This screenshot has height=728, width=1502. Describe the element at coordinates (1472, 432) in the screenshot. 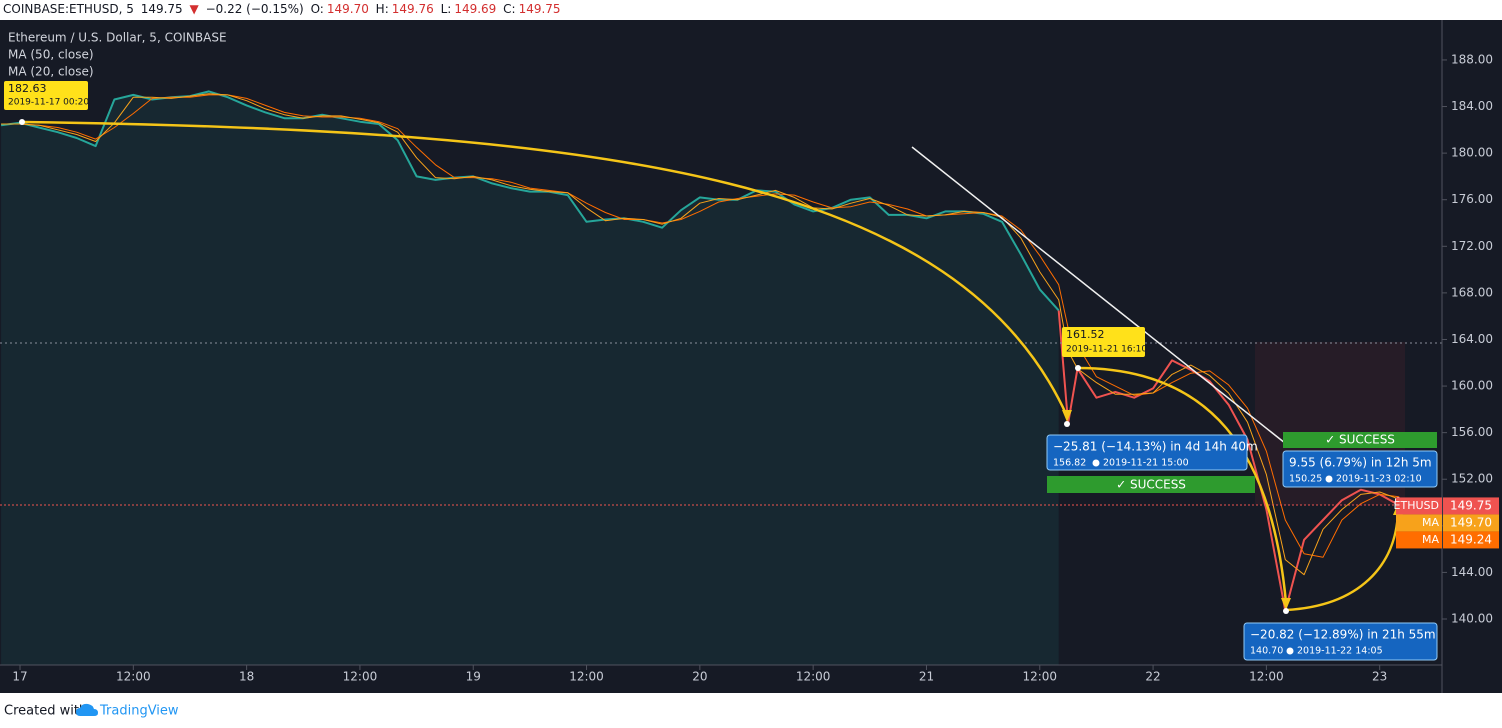

I see `y-tick-label: 156.00` at that location.